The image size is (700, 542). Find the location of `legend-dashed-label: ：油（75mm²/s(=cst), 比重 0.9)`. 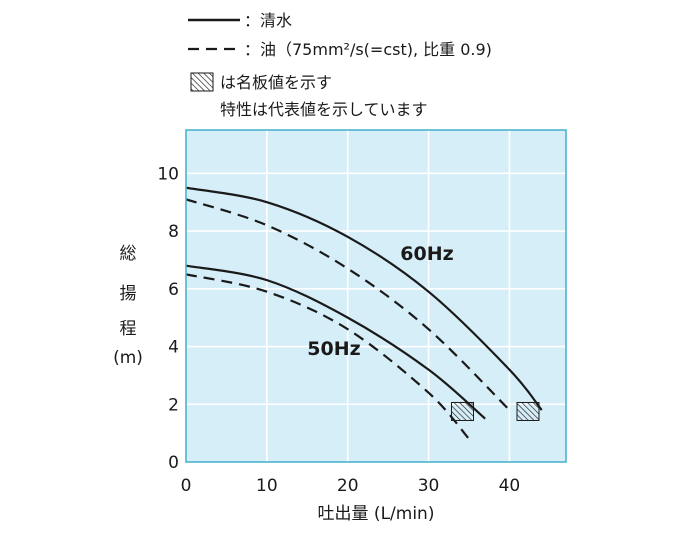

legend-dashed-label: ：油（75mm²/s(=cst), 比重 0.9) is located at coordinates (368, 49).